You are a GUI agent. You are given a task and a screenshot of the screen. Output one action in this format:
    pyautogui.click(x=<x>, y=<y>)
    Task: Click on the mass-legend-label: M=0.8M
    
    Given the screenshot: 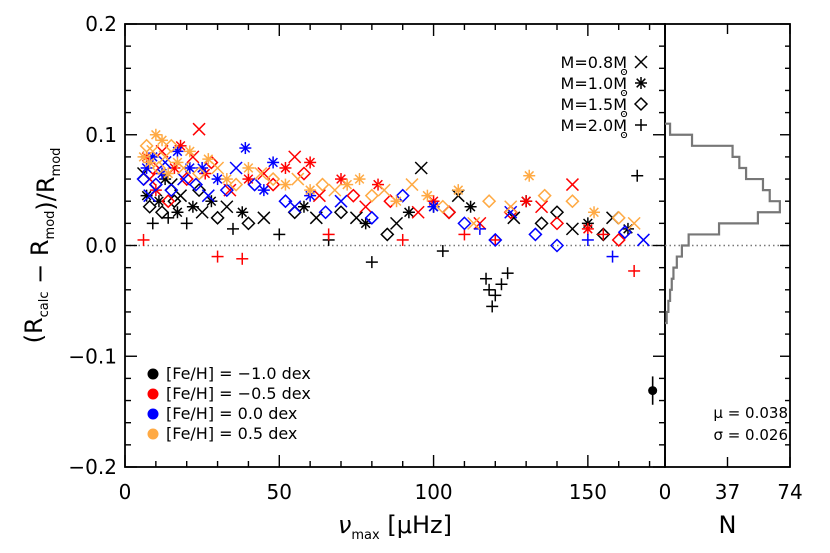 What is the action you would take?
    pyautogui.click(x=594, y=62)
    